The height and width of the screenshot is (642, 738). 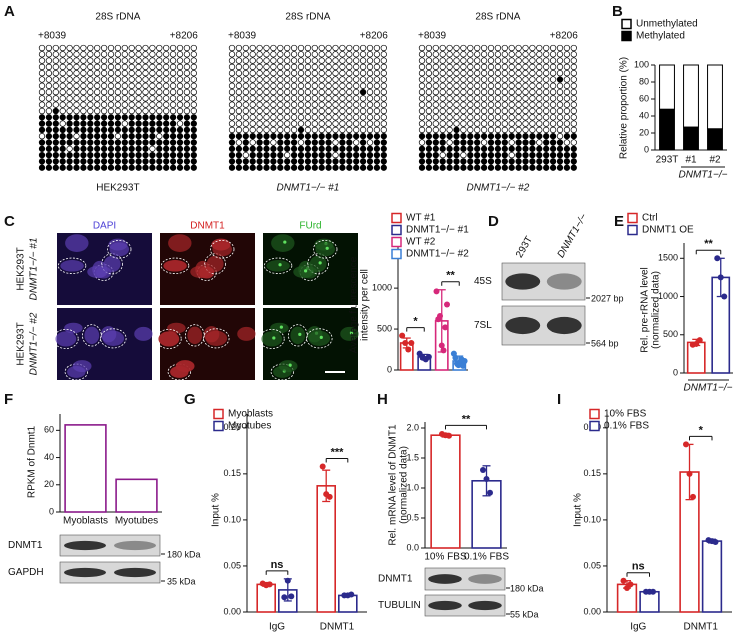 I want to click on y-tick-label: 20, so click(x=644, y=132).